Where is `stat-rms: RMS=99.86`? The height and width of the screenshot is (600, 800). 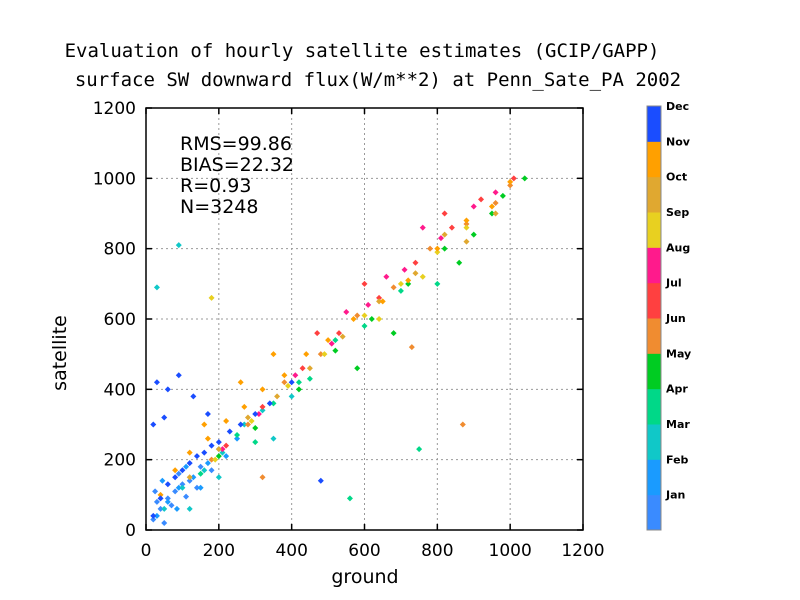 stat-rms: RMS=99.86 is located at coordinates (236, 144).